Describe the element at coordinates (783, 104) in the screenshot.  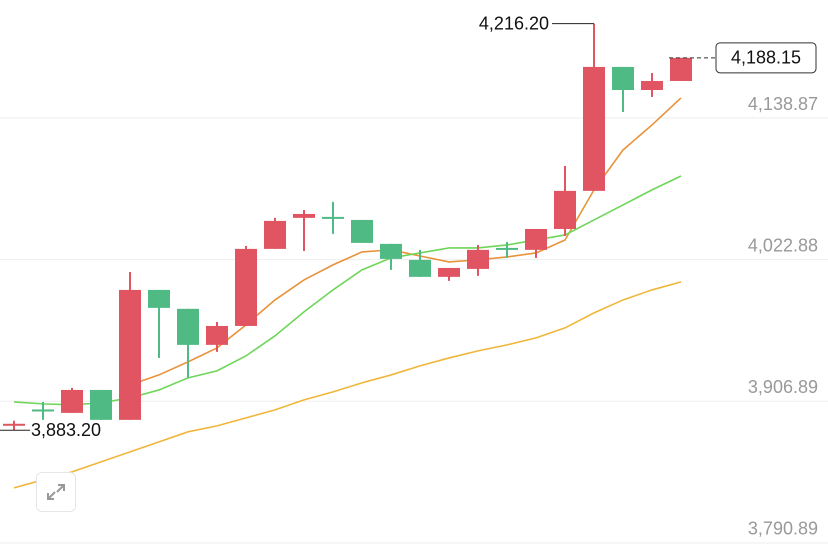
I see `y-tick-label: 4,138.87` at that location.